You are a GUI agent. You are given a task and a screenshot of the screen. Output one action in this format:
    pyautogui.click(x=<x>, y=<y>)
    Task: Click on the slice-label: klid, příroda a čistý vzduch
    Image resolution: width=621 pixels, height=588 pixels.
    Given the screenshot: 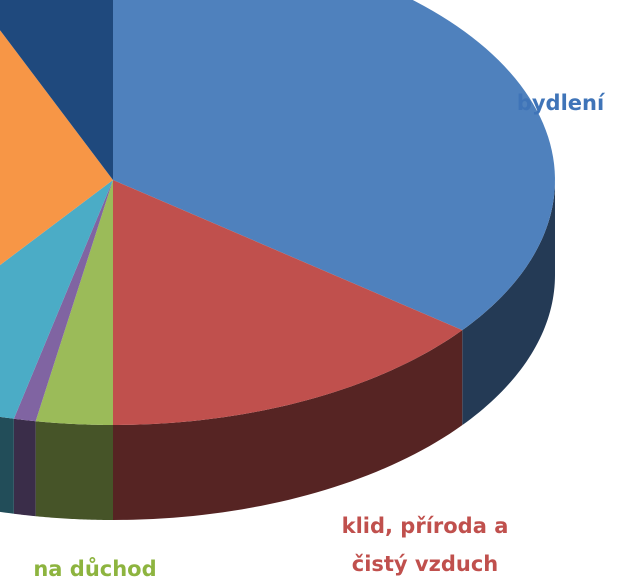 What is the action you would take?
    pyautogui.click(x=425, y=545)
    